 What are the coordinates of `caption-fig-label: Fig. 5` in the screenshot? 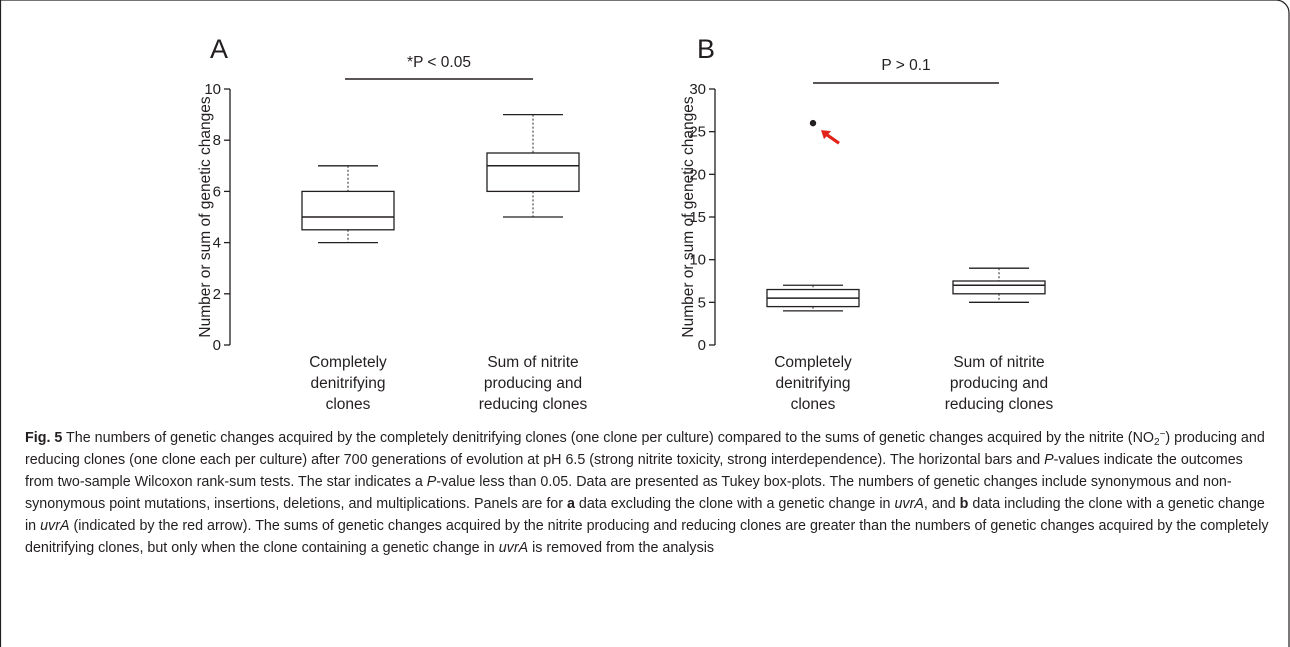 It's located at (44, 438).